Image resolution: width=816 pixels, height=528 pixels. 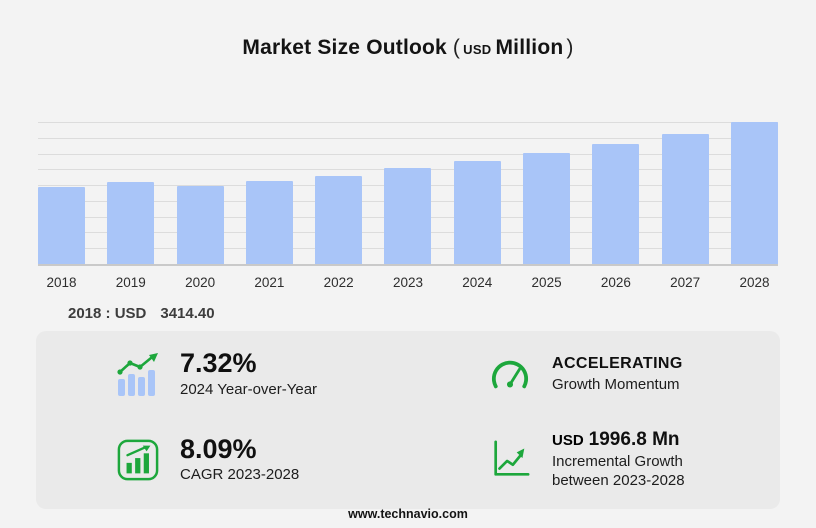 What do you see at coordinates (754, 193) in the screenshot?
I see `bar-2028` at bounding box center [754, 193].